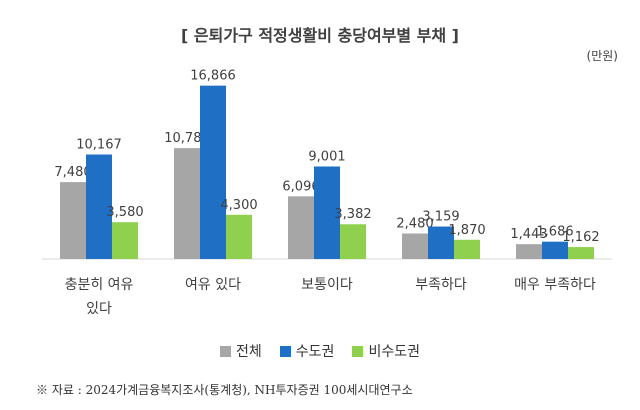  Describe the element at coordinates (99, 285) in the screenshot. I see `x-tick-label-0-line0: 충분히 여유` at that location.